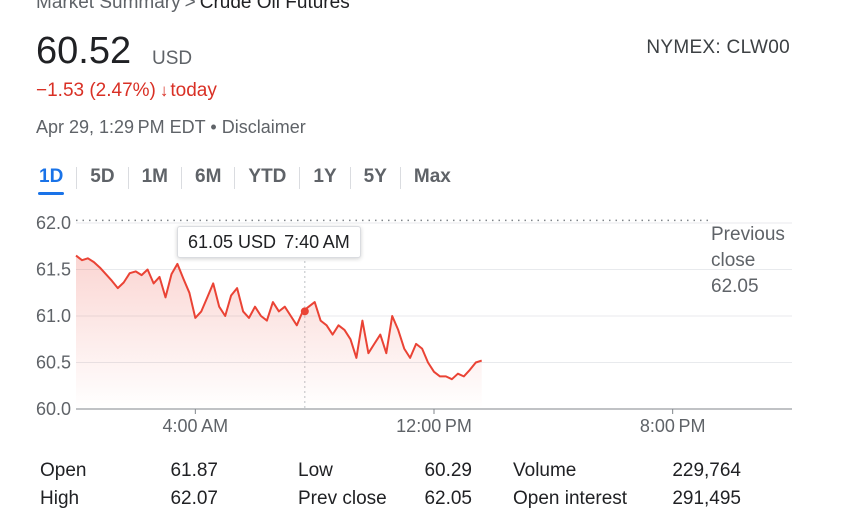  I want to click on series-area, so click(279, 332).